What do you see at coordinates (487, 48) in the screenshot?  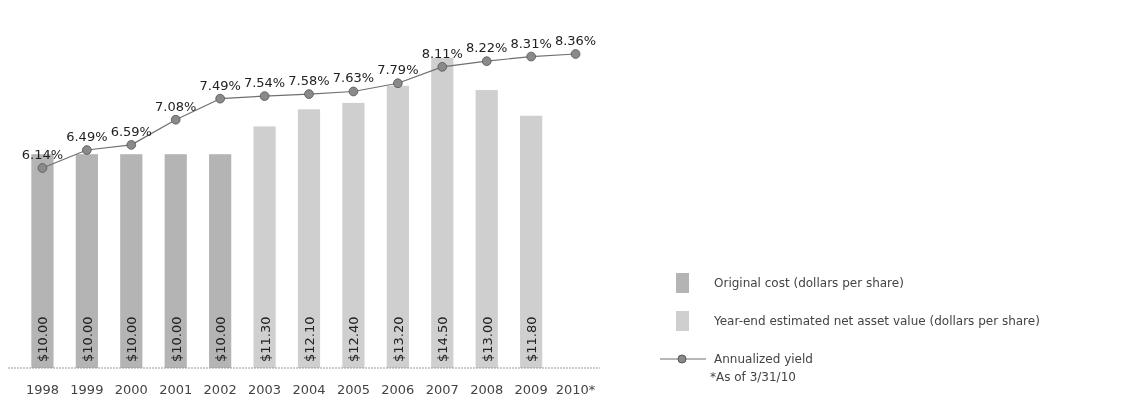 I see `data-label: 8.22%` at bounding box center [487, 48].